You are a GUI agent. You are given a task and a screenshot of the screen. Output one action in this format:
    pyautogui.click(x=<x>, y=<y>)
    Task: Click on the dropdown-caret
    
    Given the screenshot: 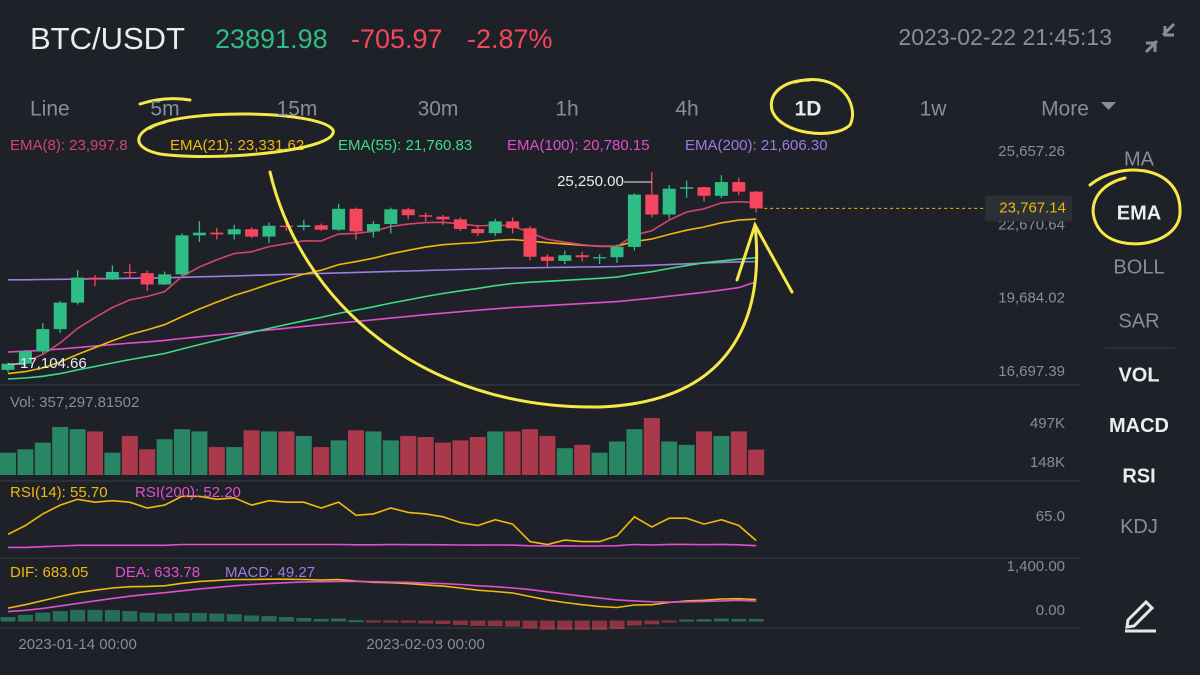 What is the action you would take?
    pyautogui.click(x=1108, y=106)
    